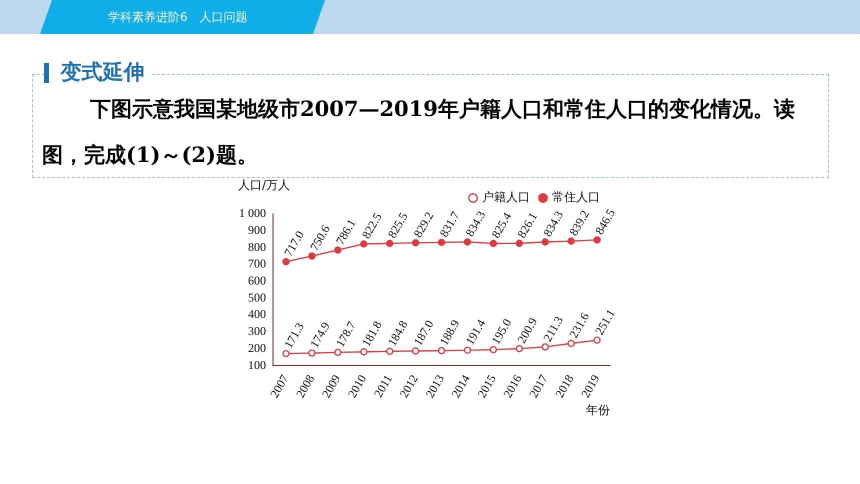  Describe the element at coordinates (257, 347) in the screenshot. I see `y-tick-label: 200` at that location.